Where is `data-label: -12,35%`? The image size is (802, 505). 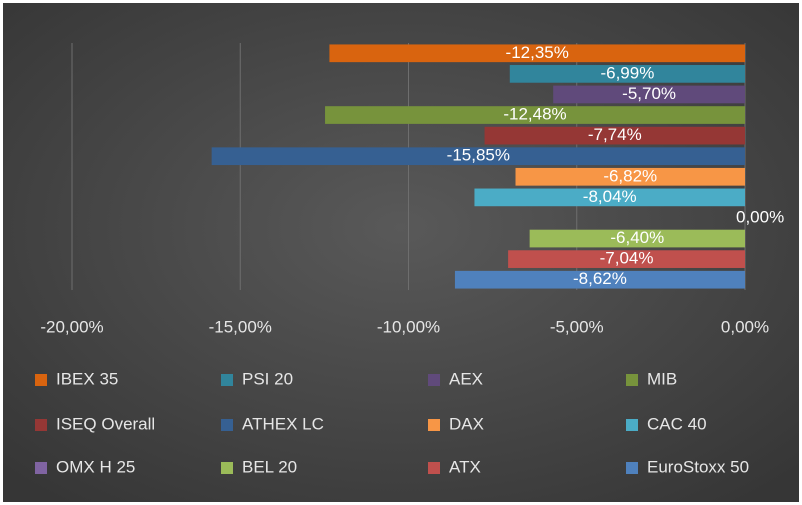
data-label: -12,35% is located at coordinates (537, 52).